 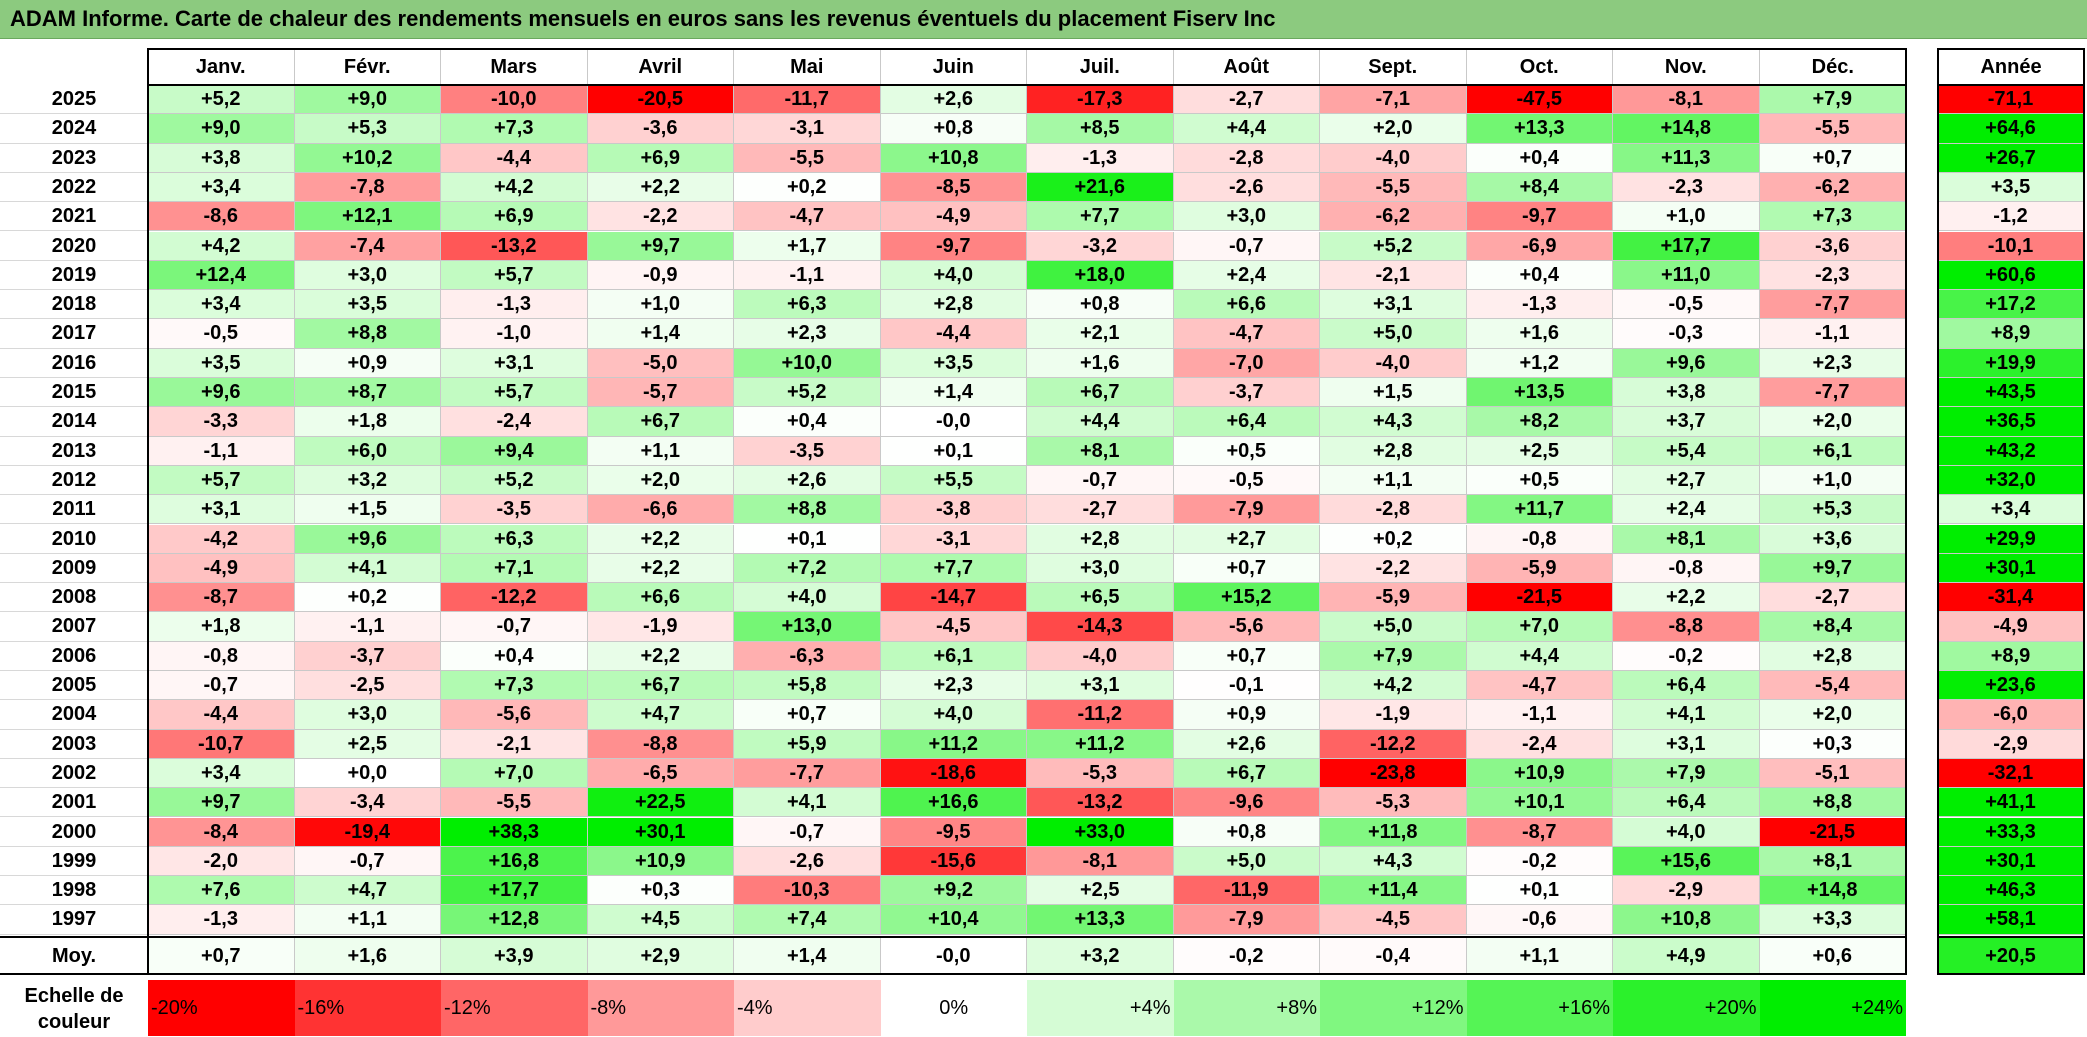 I want to click on heatmap-cell: +17,7, so click(x=1686, y=246).